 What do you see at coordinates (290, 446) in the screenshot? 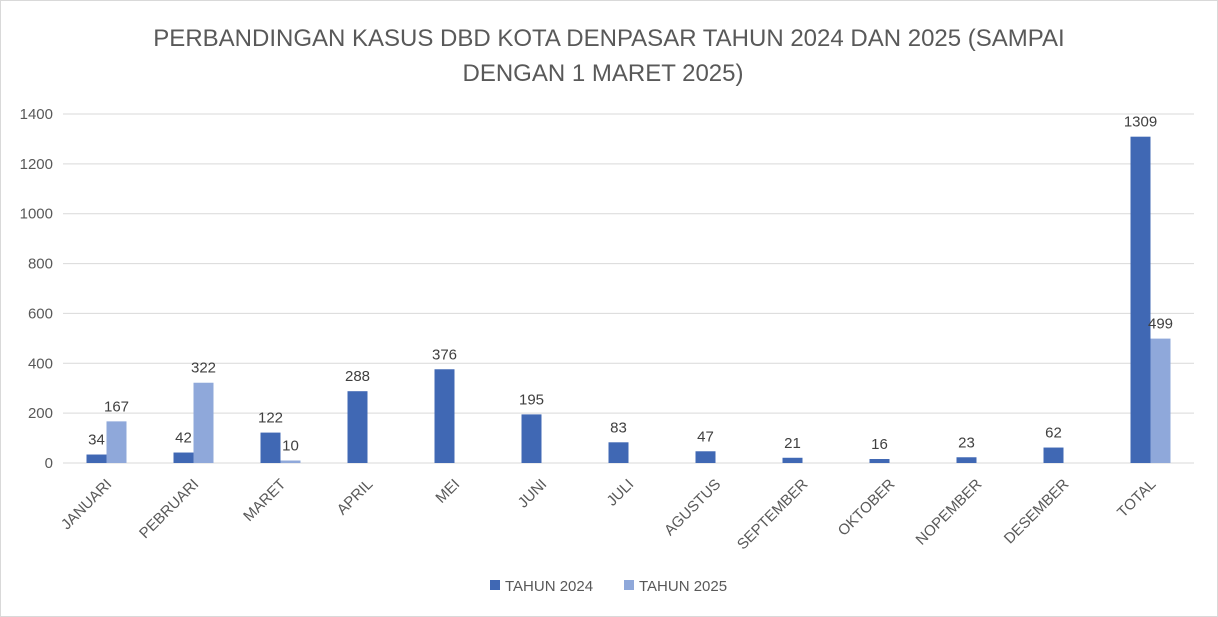
I see `data-label-tahun-2025-maret: 10` at bounding box center [290, 446].